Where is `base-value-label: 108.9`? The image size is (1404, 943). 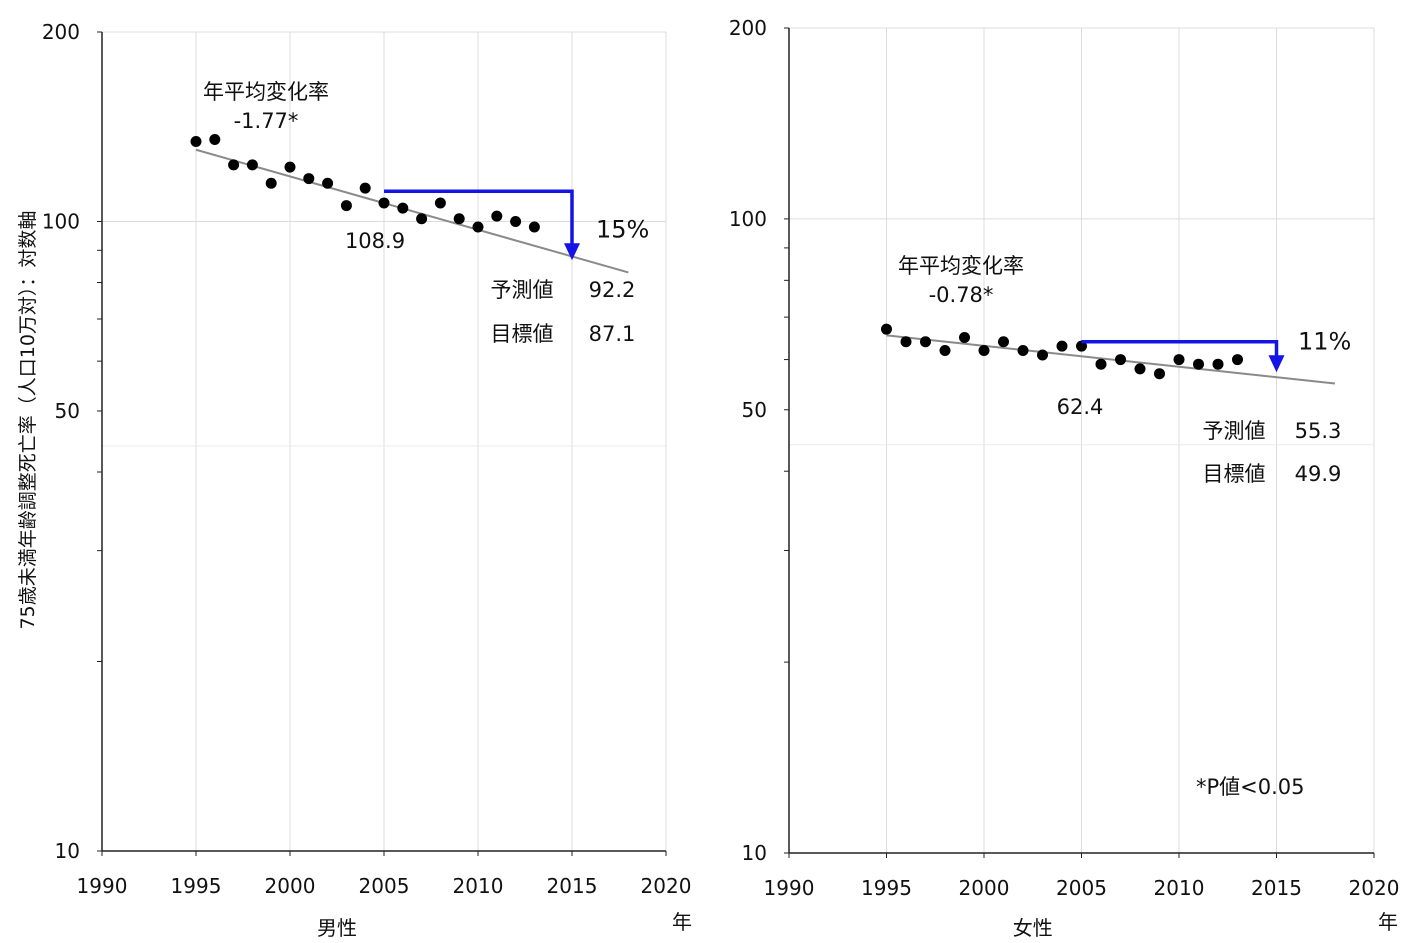
base-value-label: 108.9 is located at coordinates (375, 241).